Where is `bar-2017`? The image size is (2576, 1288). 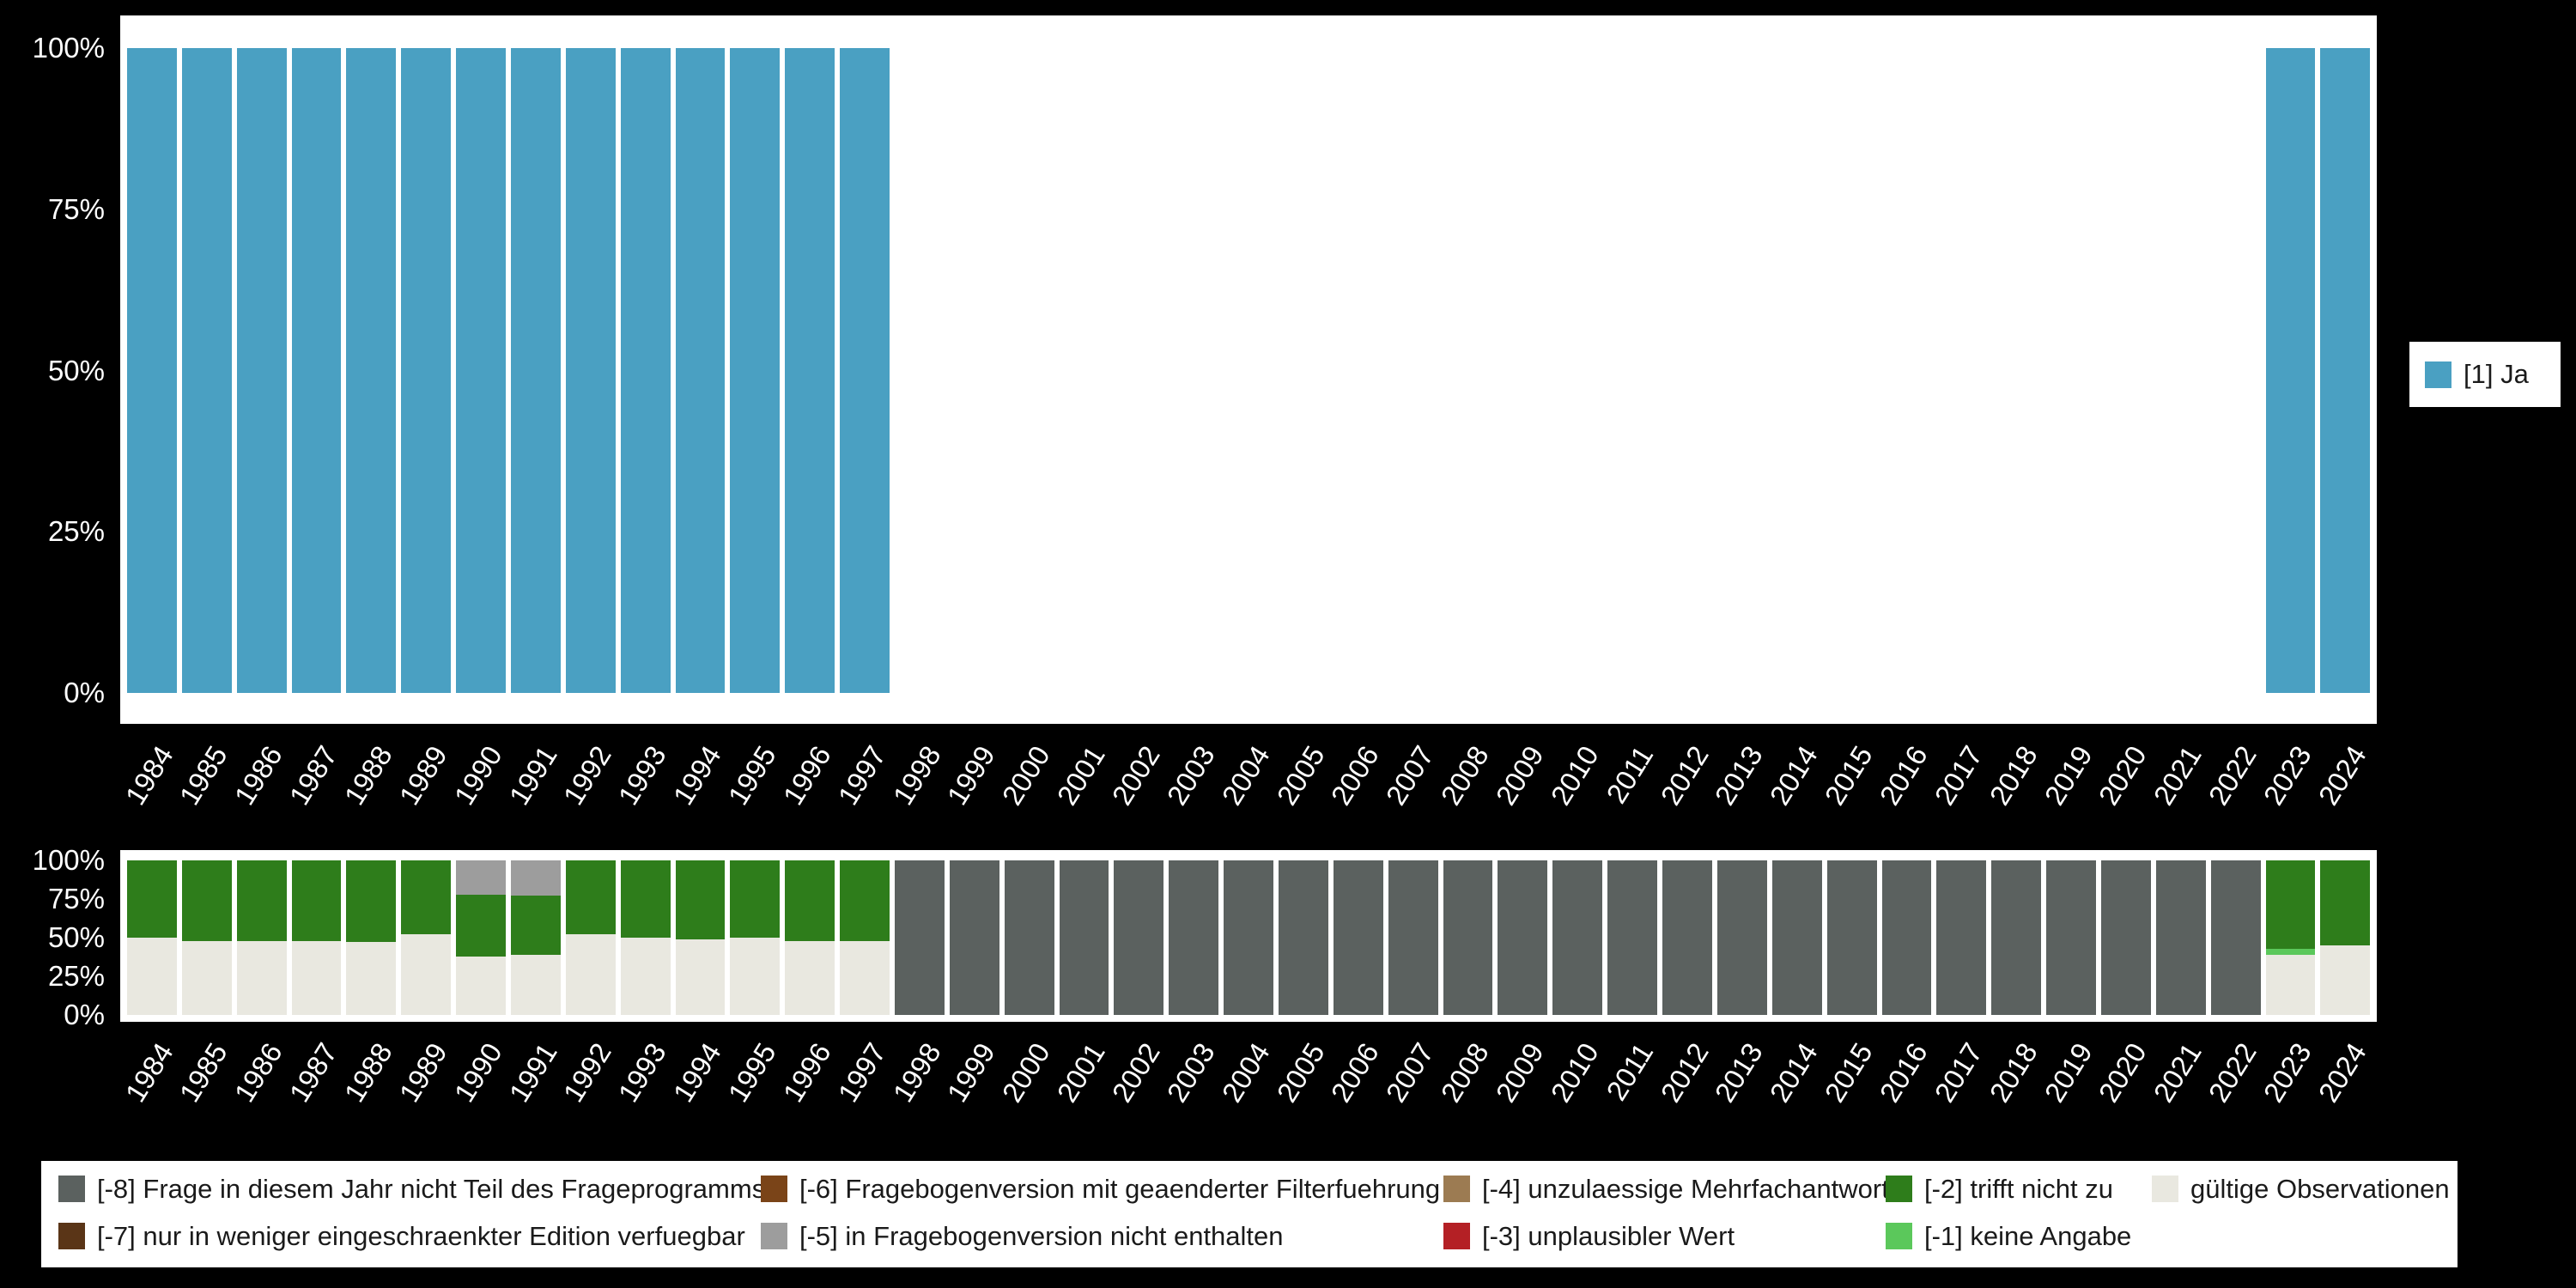
bar-2017 is located at coordinates (1961, 937).